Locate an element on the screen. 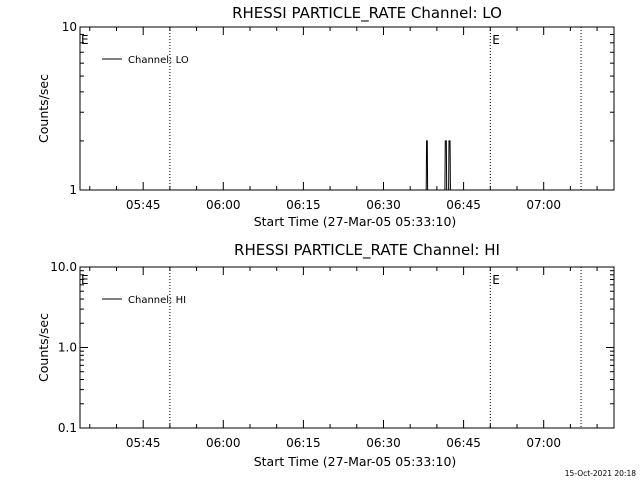  legend-label: Channel: LO is located at coordinates (158, 60).